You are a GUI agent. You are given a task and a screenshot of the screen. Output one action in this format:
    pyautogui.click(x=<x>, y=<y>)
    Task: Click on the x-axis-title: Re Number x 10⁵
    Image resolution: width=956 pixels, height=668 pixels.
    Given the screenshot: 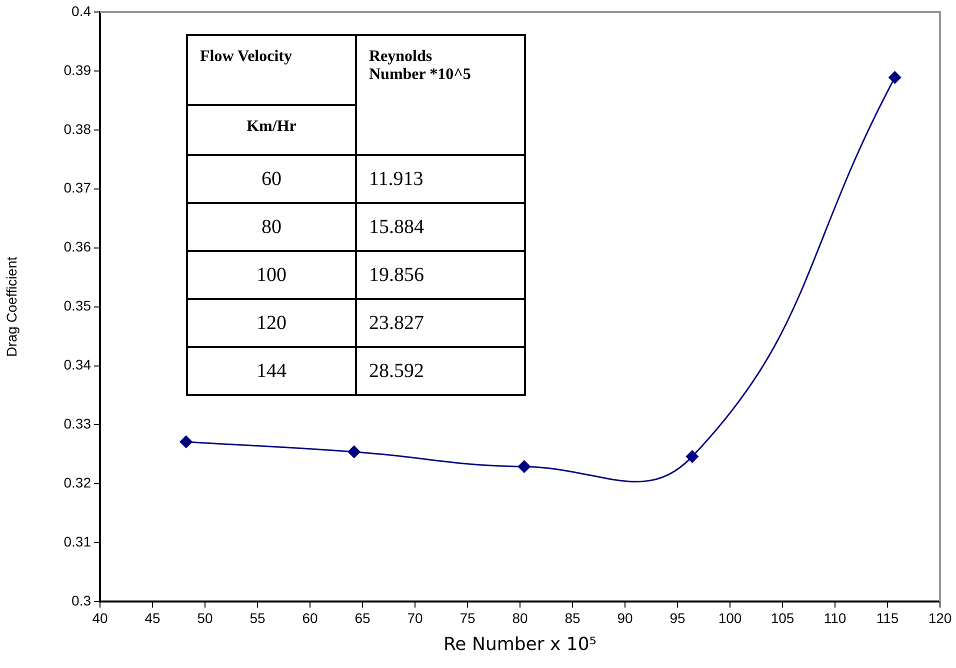 What is the action you would take?
    pyautogui.click(x=520, y=644)
    